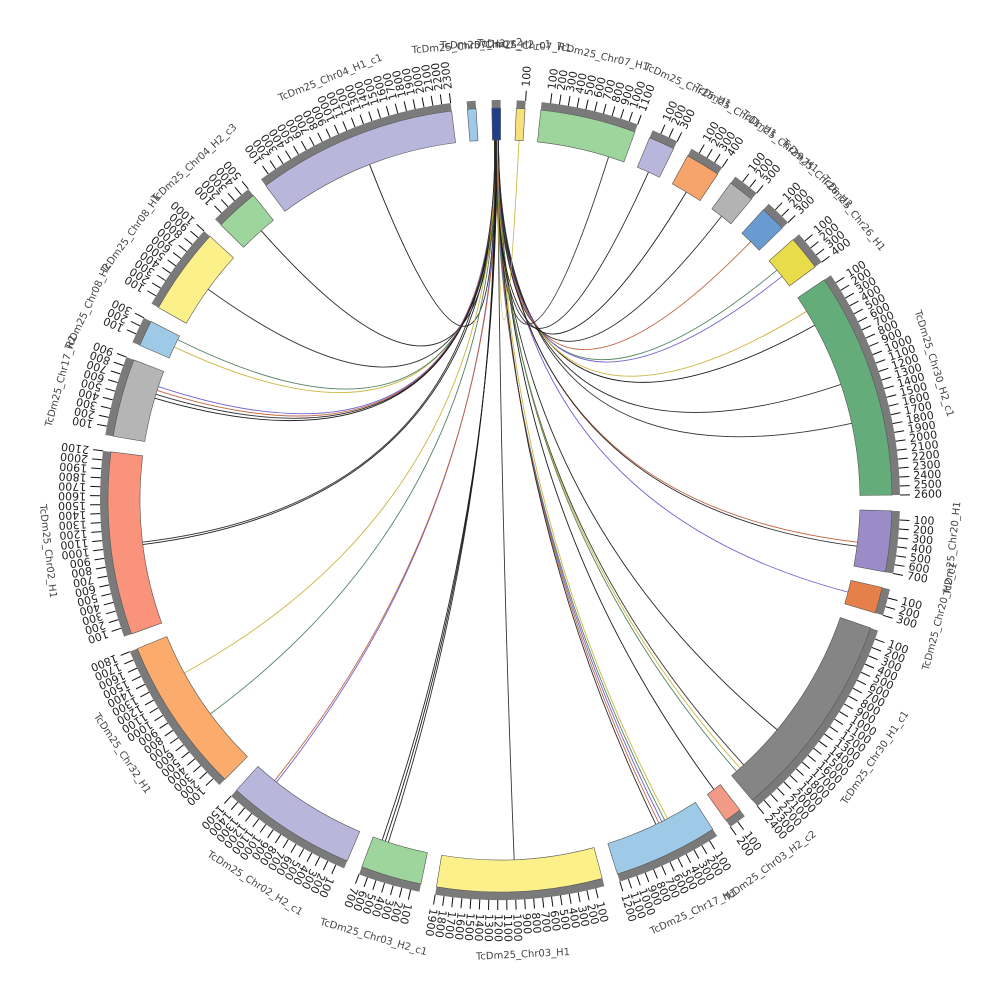  I want to click on segment-name: TcDm25_Chr03_H1, so click(523, 955).